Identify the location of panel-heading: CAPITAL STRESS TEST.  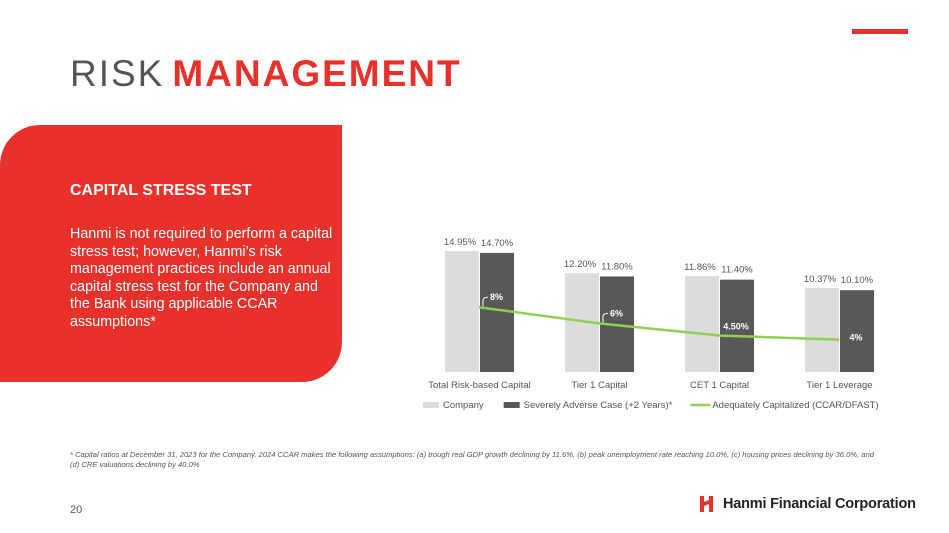
(161, 190).